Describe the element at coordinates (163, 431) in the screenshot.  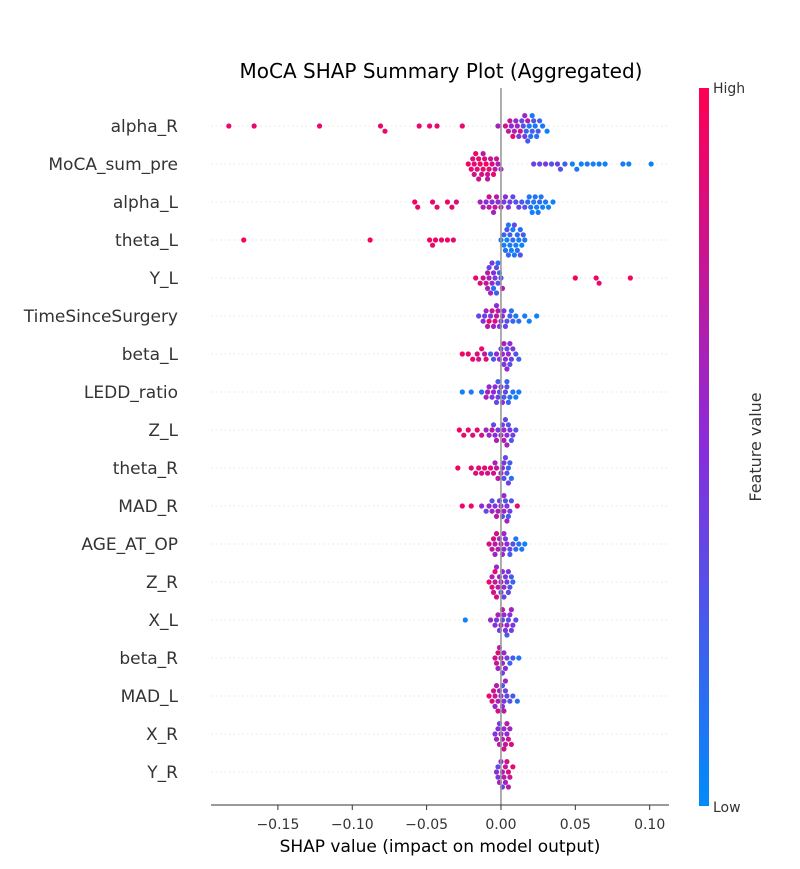
I see `feature-label: Z_L` at that location.